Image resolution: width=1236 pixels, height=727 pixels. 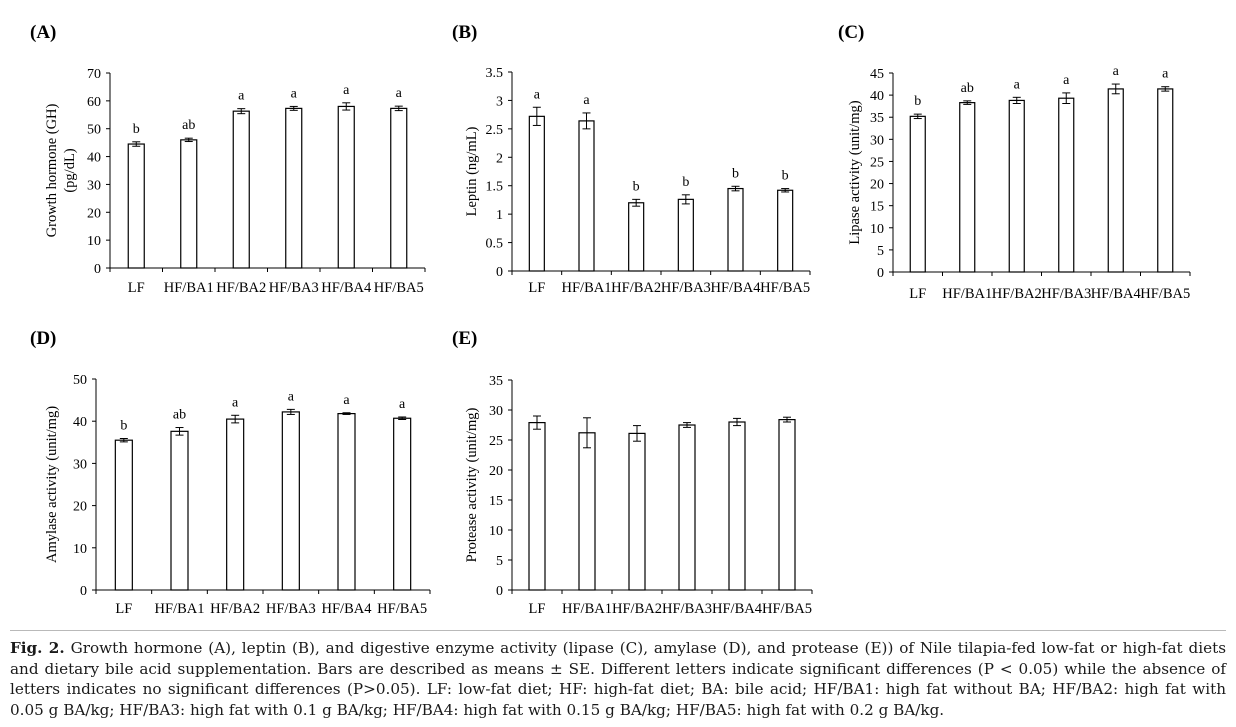 What do you see at coordinates (495, 244) in the screenshot?
I see `y-tick-label: 0.5` at bounding box center [495, 244].